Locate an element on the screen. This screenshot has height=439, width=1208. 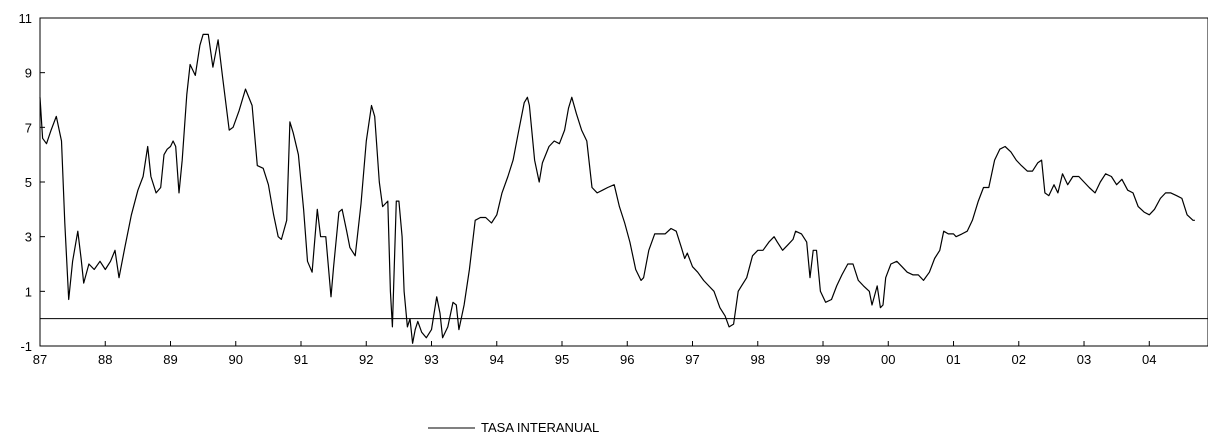
x-tick-label: 01 is located at coordinates (953, 359).